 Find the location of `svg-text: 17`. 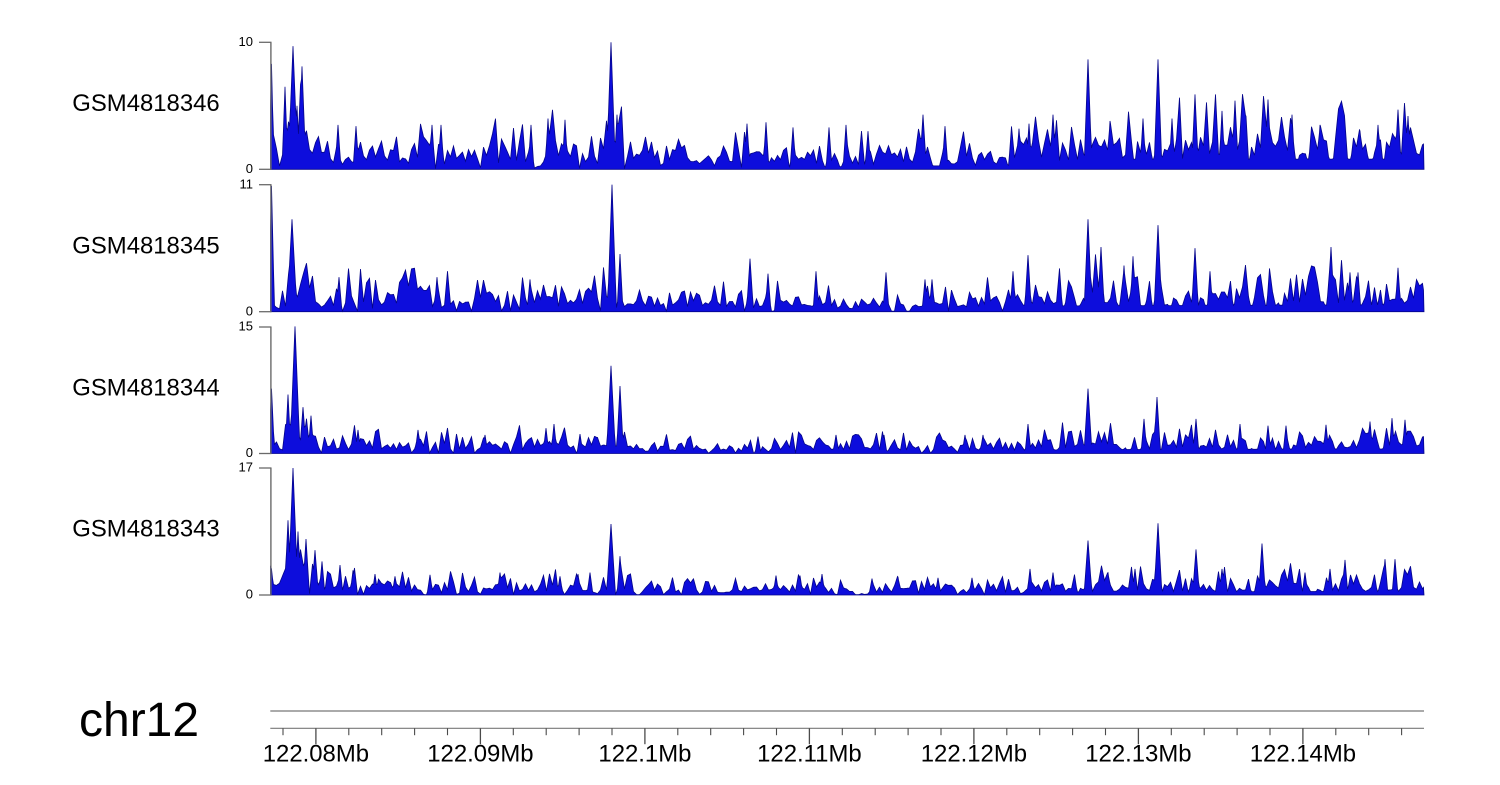

svg-text: 17 is located at coordinates (246, 467).